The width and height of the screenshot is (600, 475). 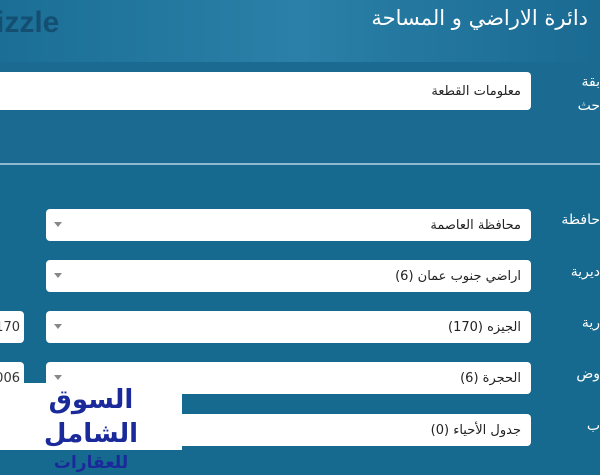 What do you see at coordinates (580, 220) in the screenshot?
I see `governorate-label: حافظة` at bounding box center [580, 220].